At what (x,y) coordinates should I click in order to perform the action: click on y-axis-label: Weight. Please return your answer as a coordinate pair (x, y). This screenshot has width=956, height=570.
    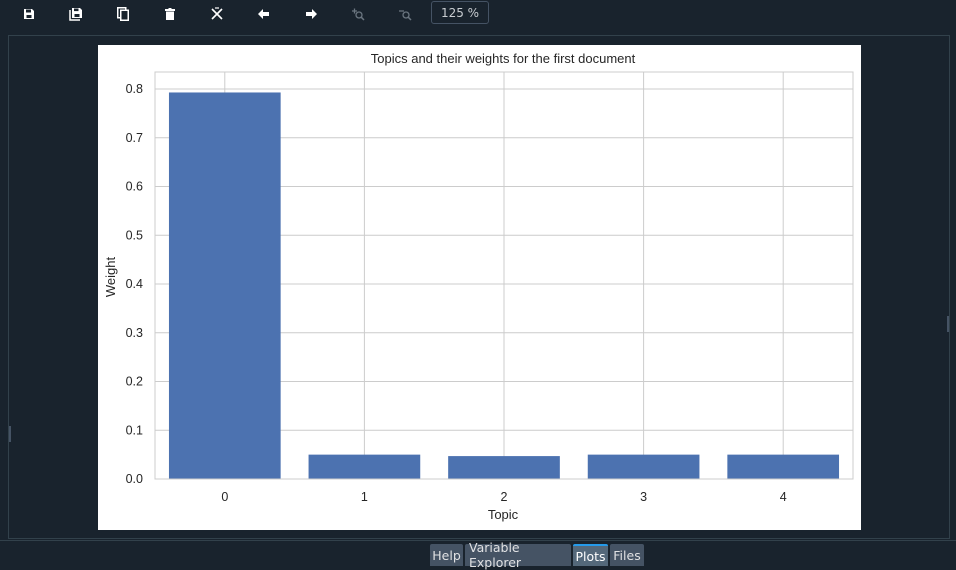
    Looking at the image, I should click on (110, 277).